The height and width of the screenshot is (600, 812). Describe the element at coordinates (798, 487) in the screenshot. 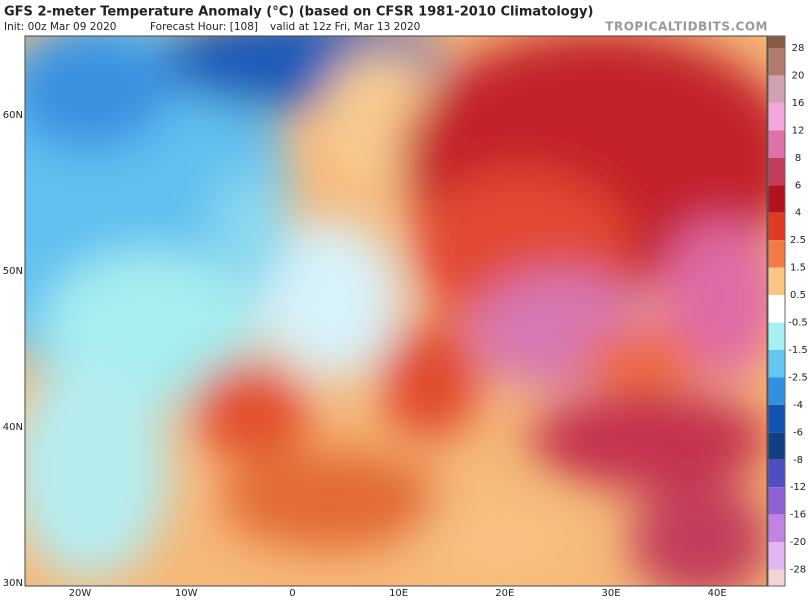

I see `colorbar-label: -12` at that location.